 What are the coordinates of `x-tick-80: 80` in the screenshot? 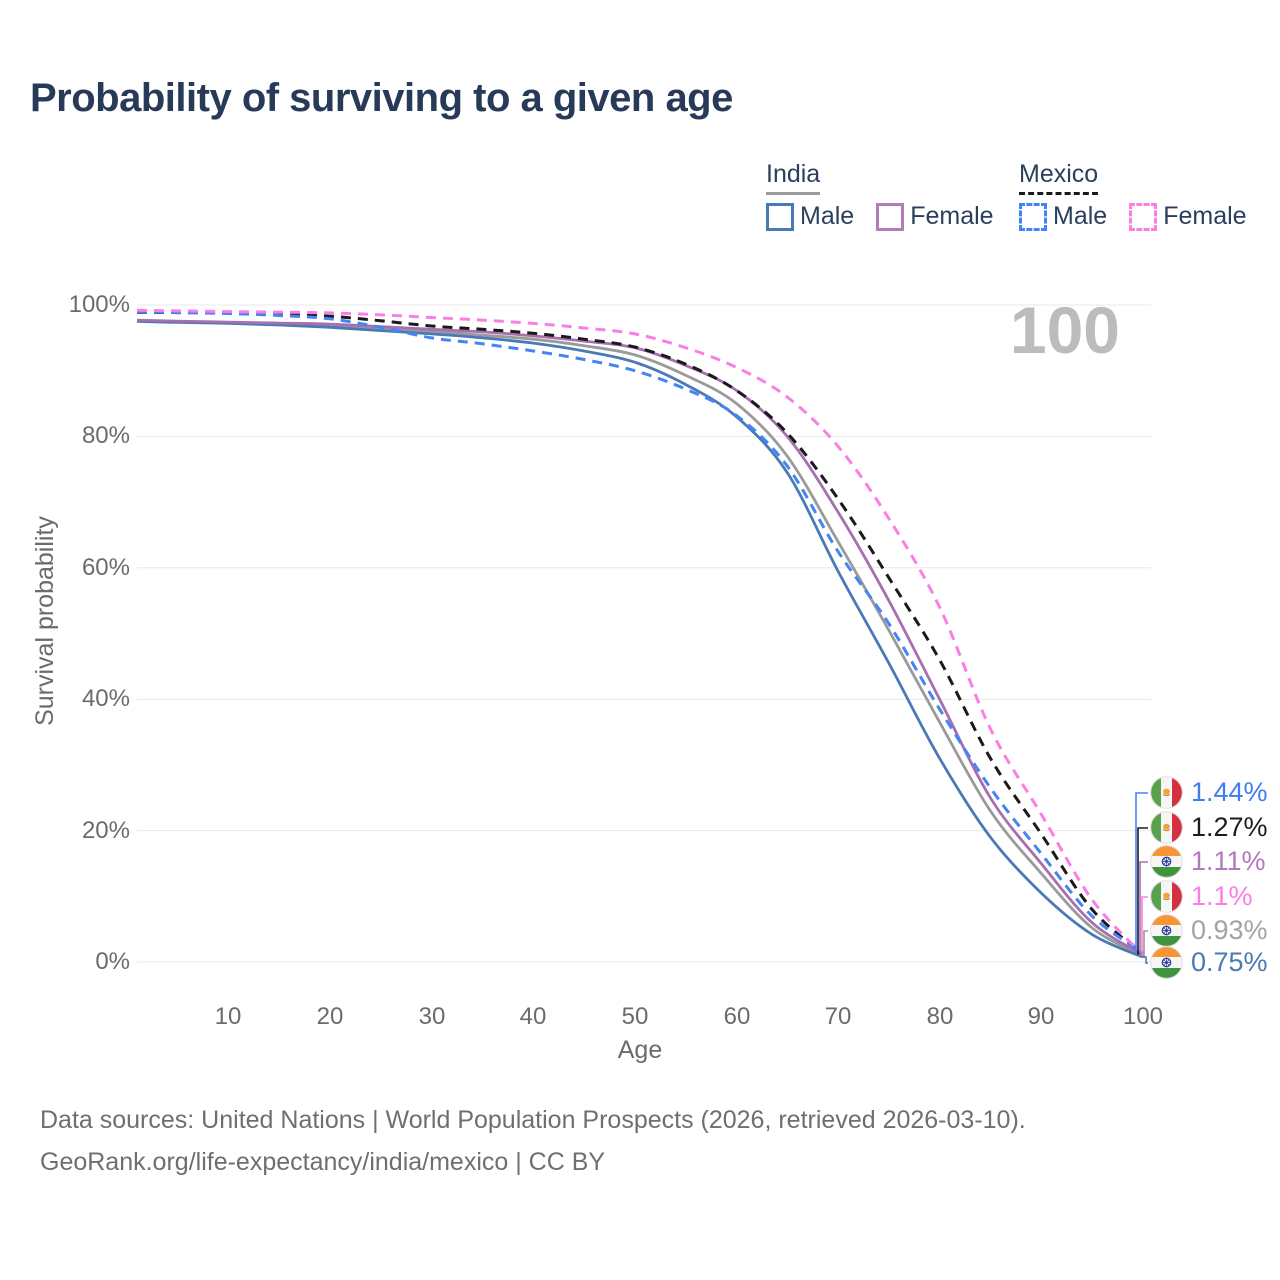 It's located at (940, 1016).